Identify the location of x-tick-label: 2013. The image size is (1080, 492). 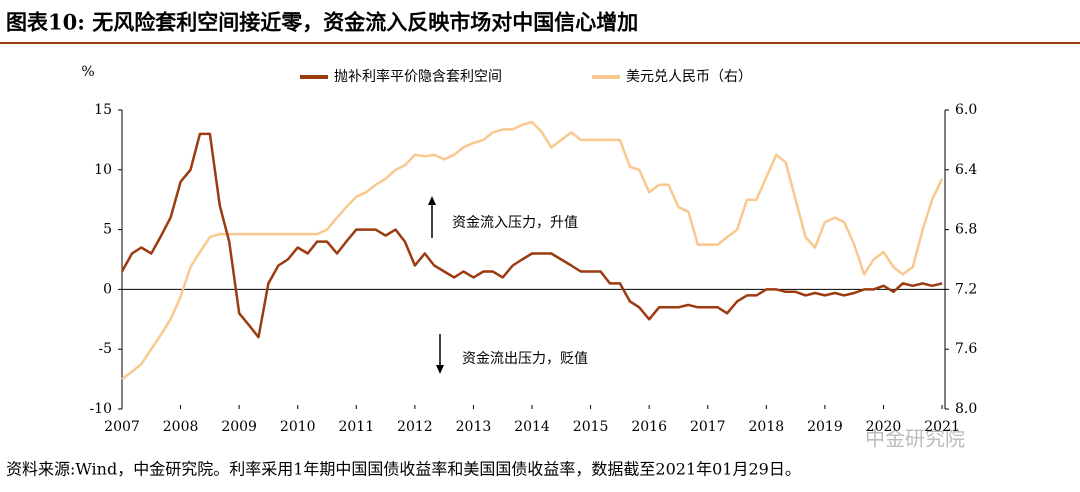
(474, 427).